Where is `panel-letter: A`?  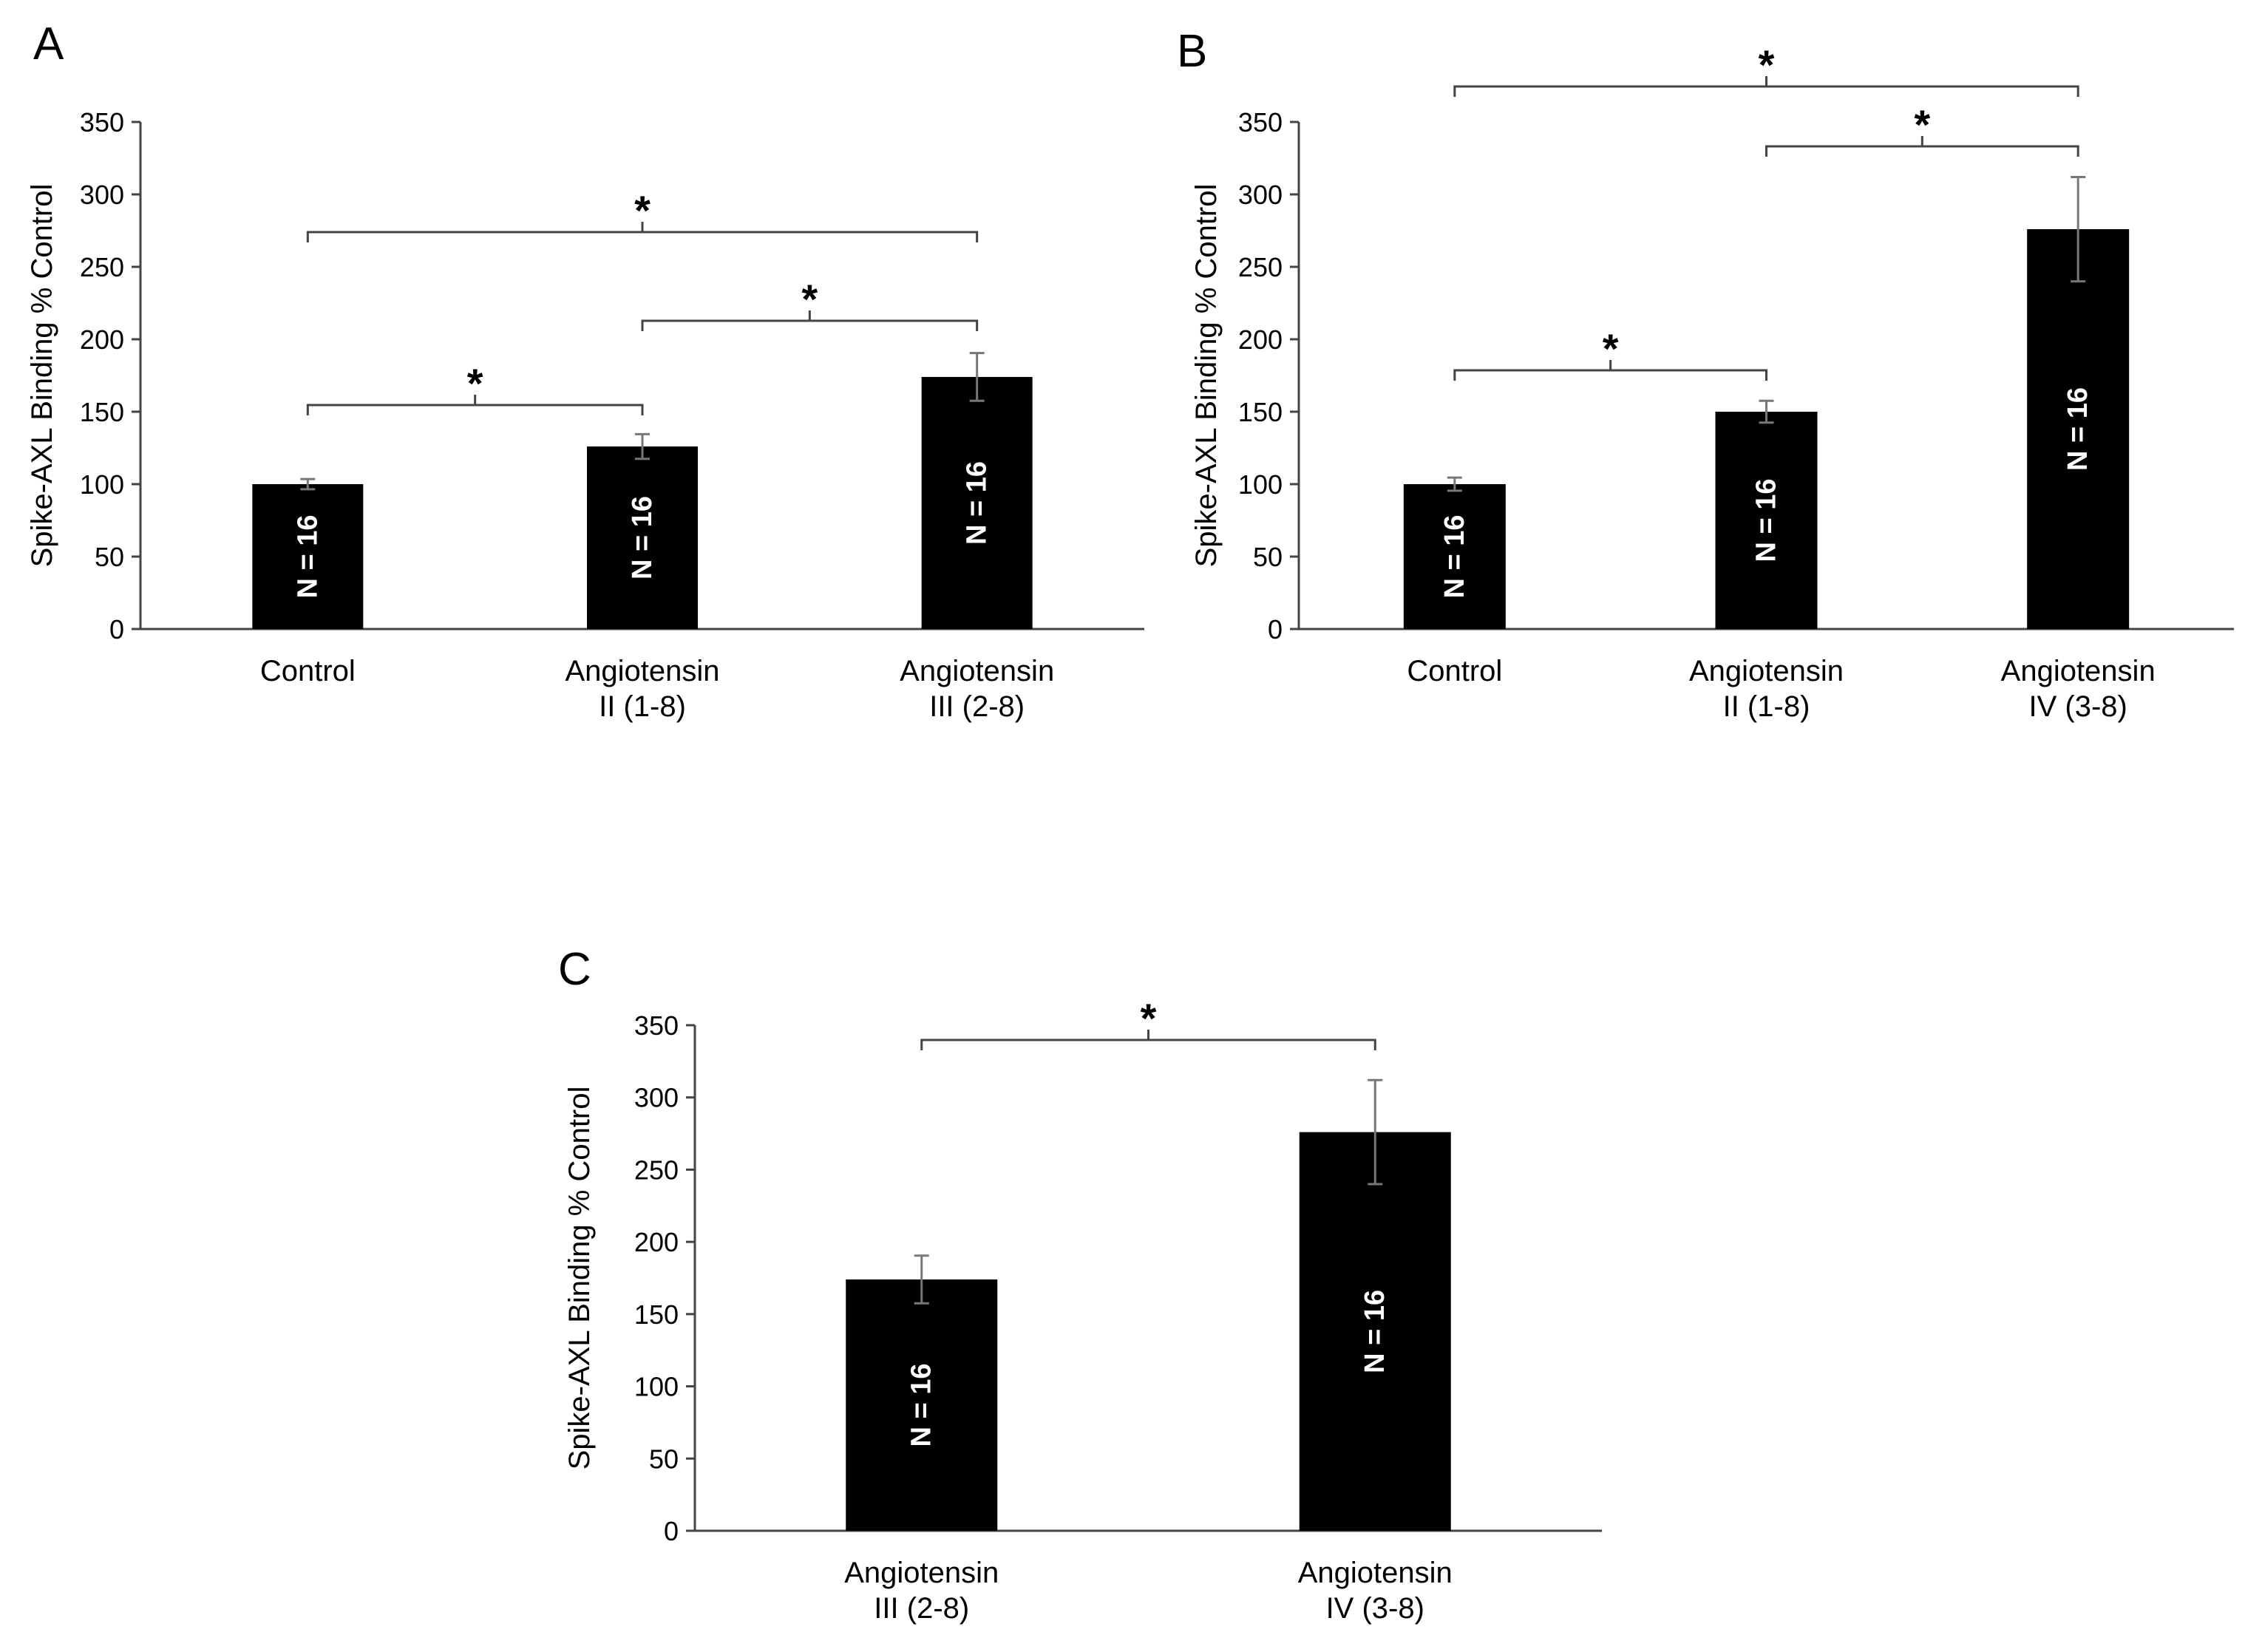
panel-letter: A is located at coordinates (48, 44).